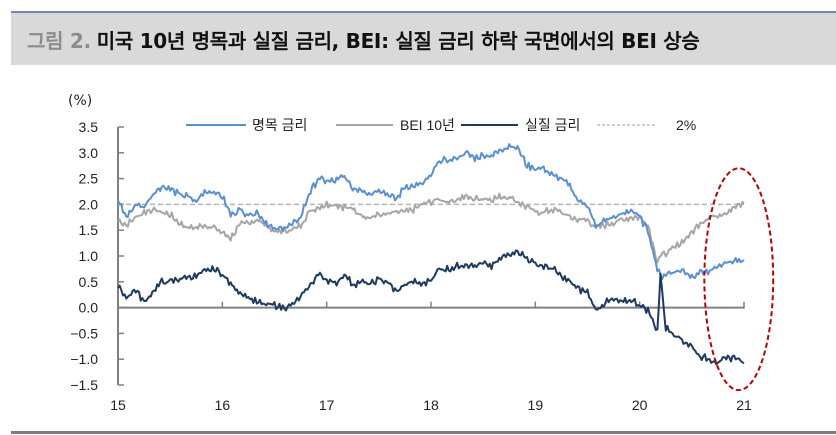 The image size is (836, 435). What do you see at coordinates (423, 432) in the screenshot?
I see `bottom-divider` at bounding box center [423, 432].